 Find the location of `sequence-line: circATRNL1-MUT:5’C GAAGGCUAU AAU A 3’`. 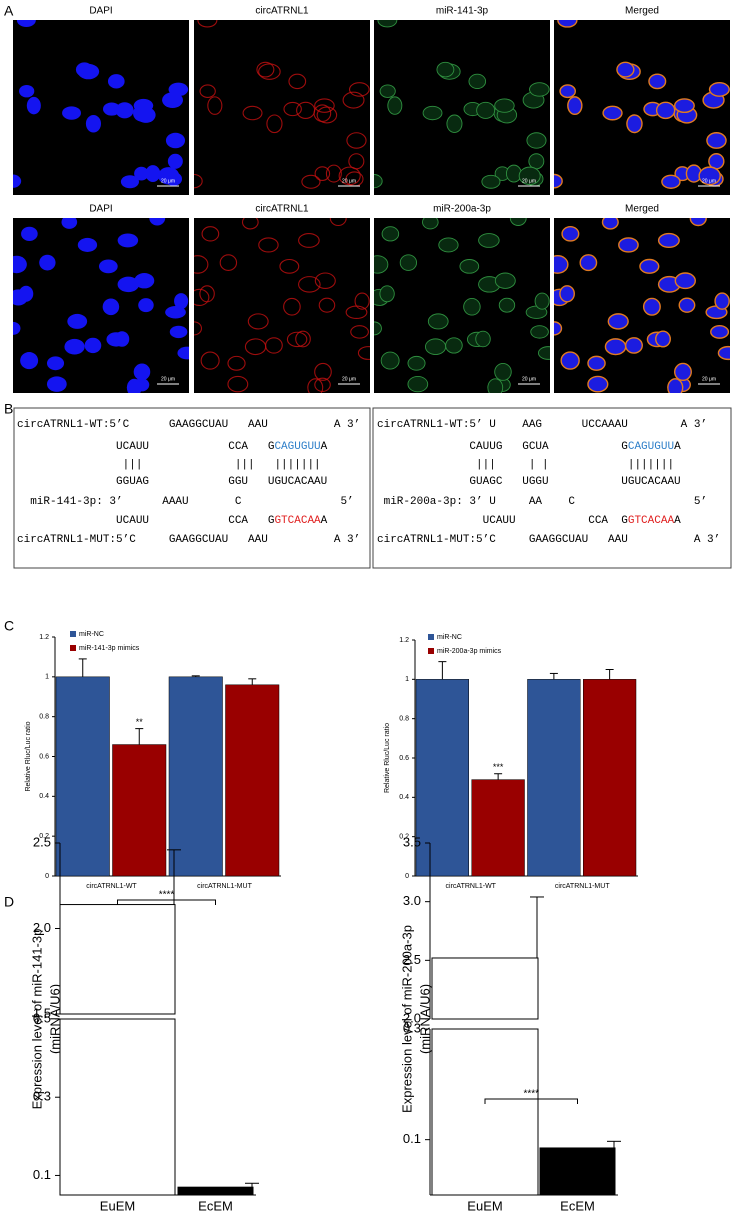

sequence-line: circATRNL1-MUT:5’C GAAGGCUAU AAU A 3’ is located at coordinates (548, 540).